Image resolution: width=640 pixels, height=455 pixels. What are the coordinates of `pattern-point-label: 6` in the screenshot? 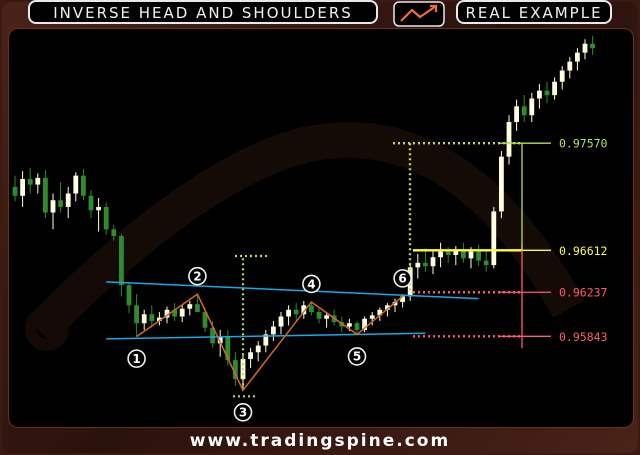 It's located at (402, 279).